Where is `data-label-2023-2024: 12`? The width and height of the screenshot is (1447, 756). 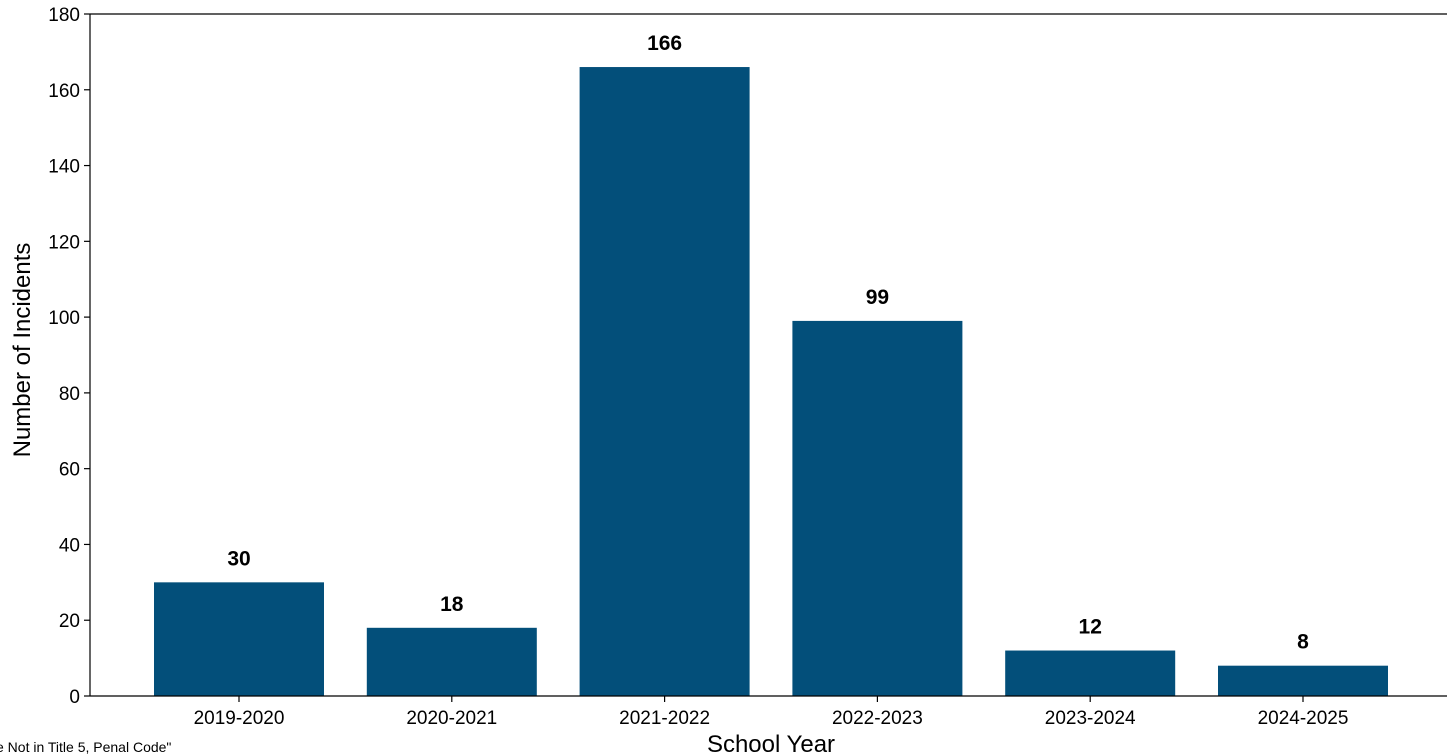 data-label-2023-2024: 12 is located at coordinates (1090, 627).